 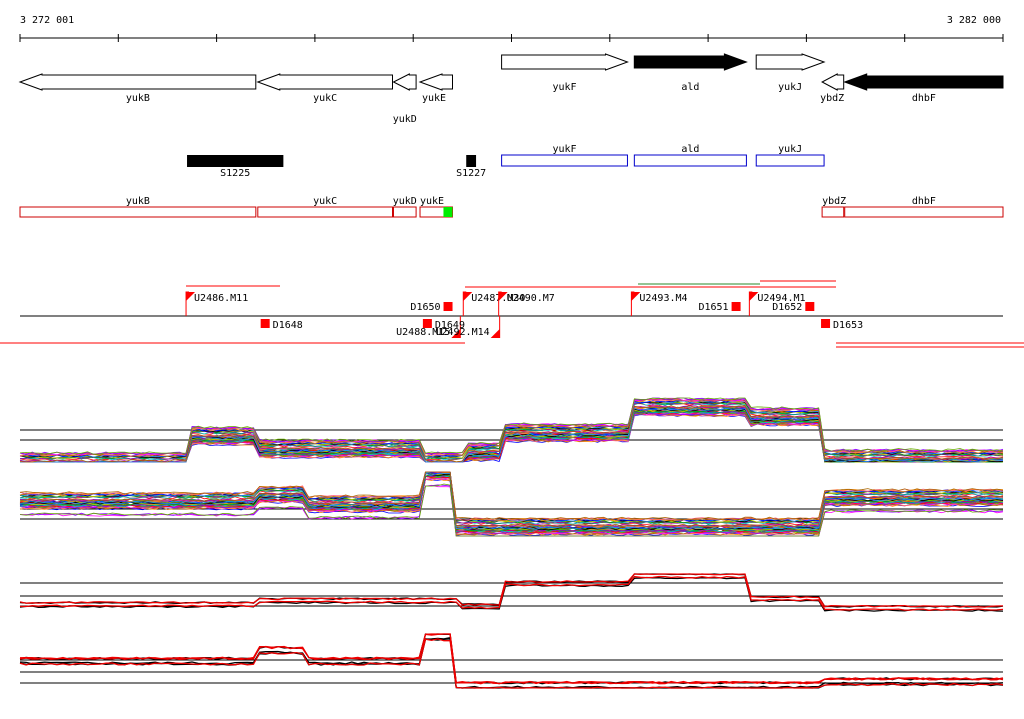 I want to click on gene-label-yukd: yukD, so click(x=405, y=119).